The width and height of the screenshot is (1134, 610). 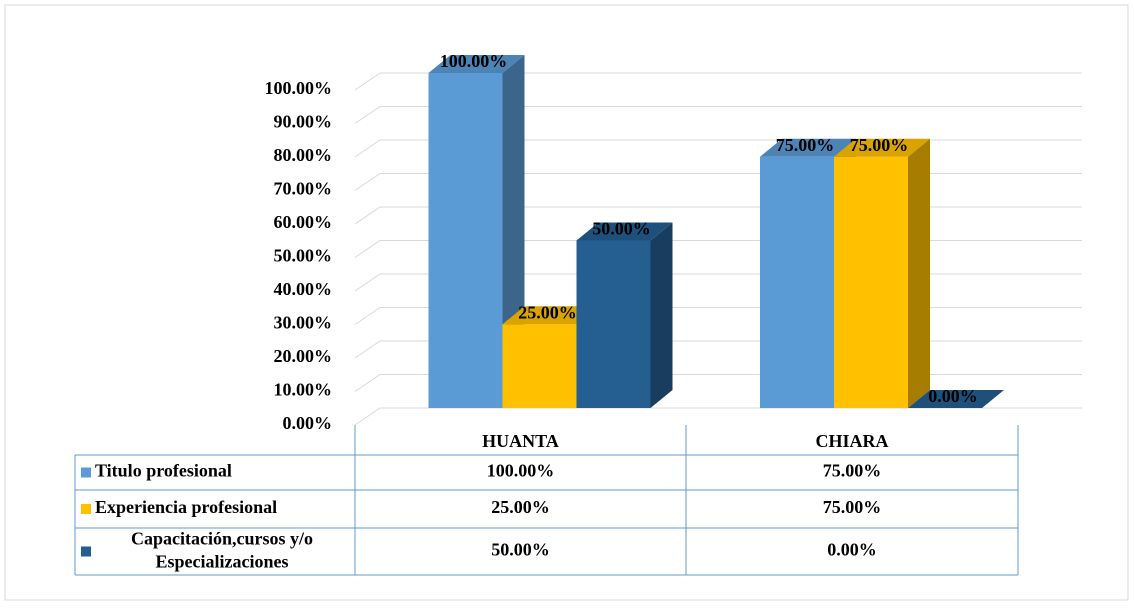 I want to click on category-label: HUANTA, so click(x=520, y=441).